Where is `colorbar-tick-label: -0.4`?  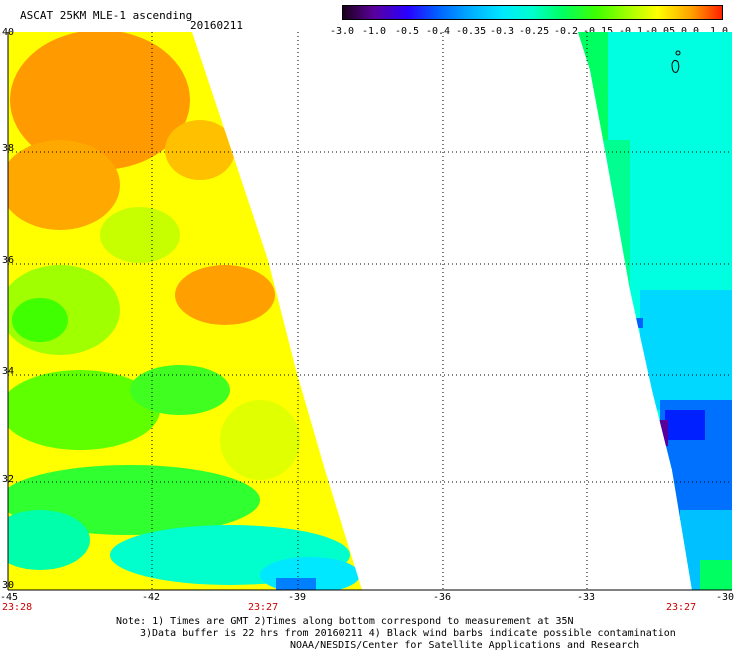 colorbar-tick-label: -0.4 is located at coordinates (438, 31).